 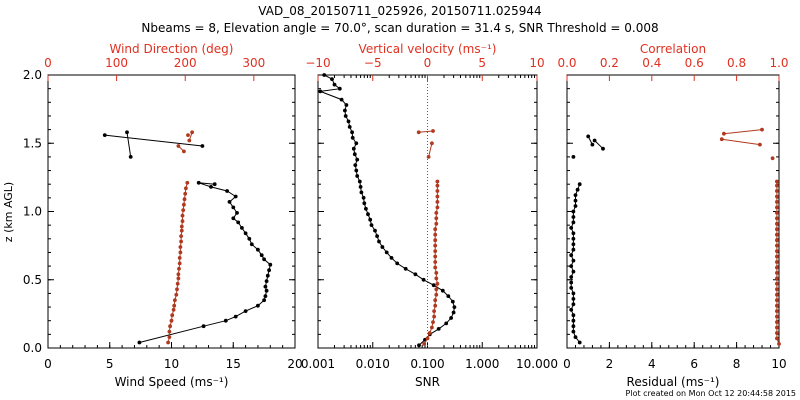 I want to click on x2-tick-label: 0.6, so click(x=694, y=63).